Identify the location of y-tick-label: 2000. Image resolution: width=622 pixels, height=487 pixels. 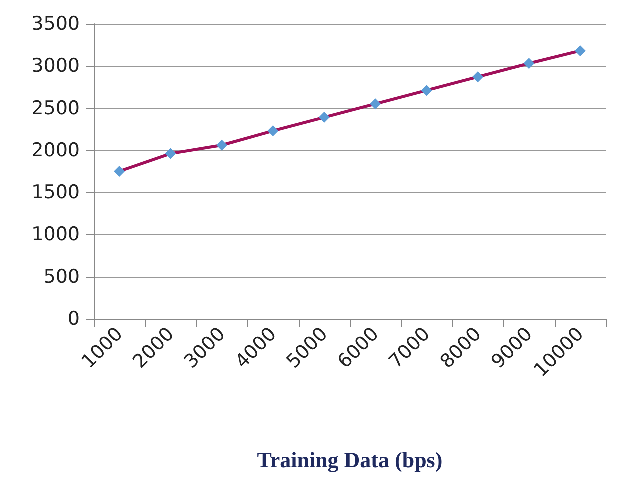
(56, 150).